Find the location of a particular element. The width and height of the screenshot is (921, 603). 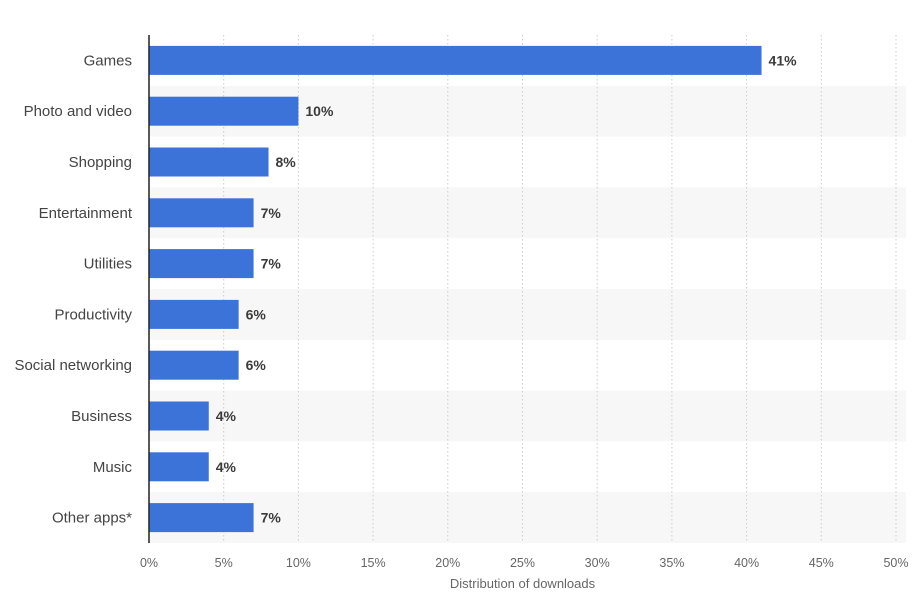

x-tick-label: 40% is located at coordinates (746, 563).